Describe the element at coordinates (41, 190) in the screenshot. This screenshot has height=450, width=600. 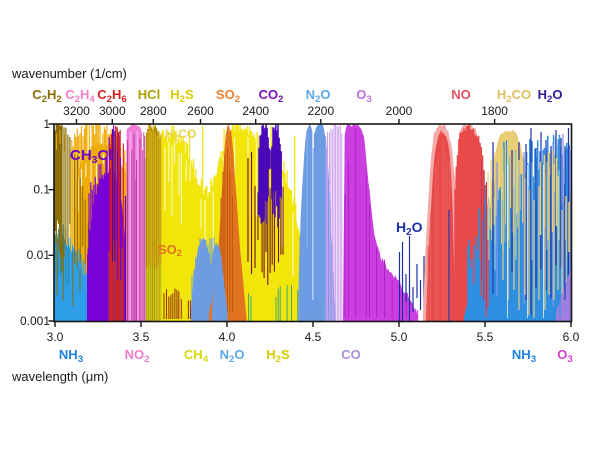
I see `svg-text: 0.1` at that location.